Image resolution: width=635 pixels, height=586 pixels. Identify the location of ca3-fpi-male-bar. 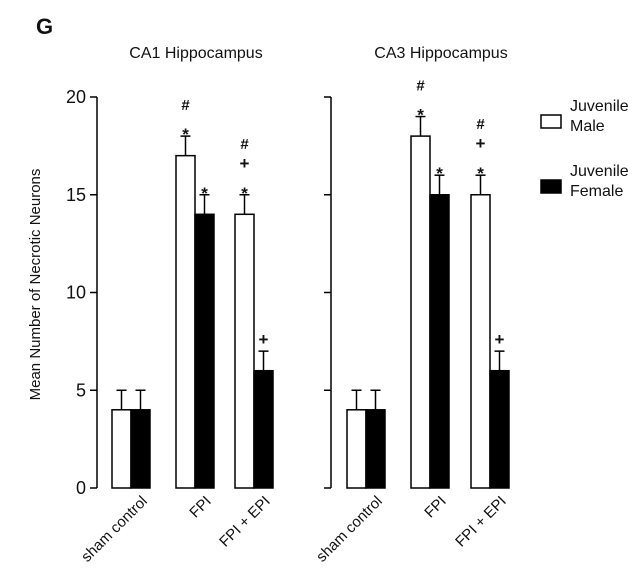
(420, 312).